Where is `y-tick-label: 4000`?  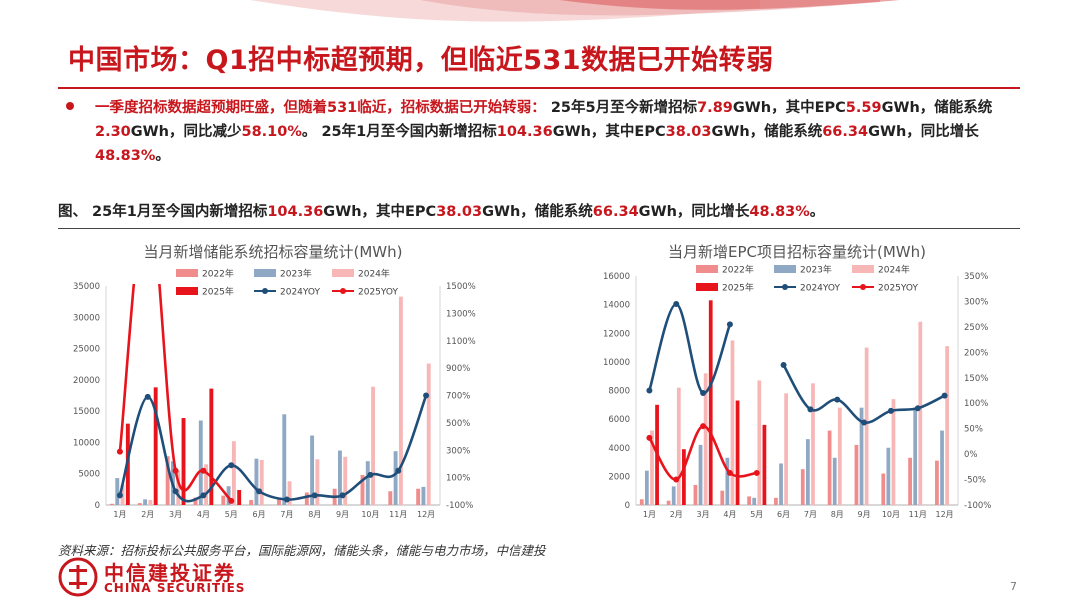 y-tick-label: 4000 is located at coordinates (619, 449).